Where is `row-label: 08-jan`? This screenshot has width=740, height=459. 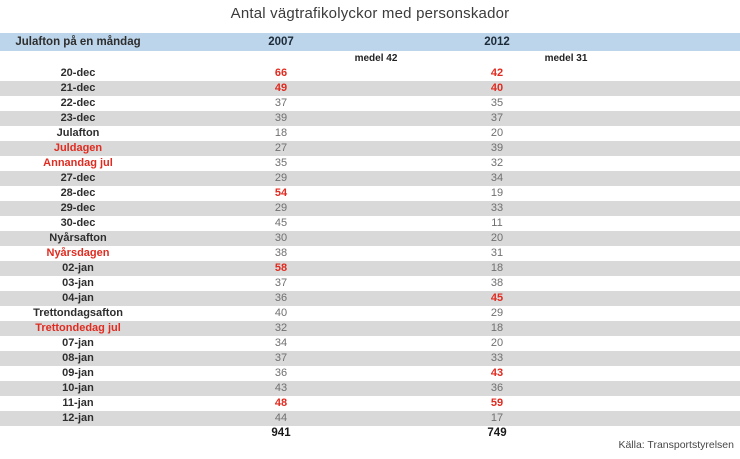
row-label: 08-jan is located at coordinates (78, 358).